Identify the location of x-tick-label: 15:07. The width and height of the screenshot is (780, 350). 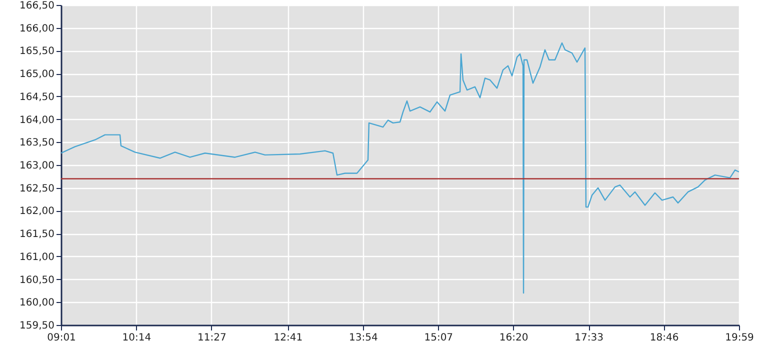
(439, 338).